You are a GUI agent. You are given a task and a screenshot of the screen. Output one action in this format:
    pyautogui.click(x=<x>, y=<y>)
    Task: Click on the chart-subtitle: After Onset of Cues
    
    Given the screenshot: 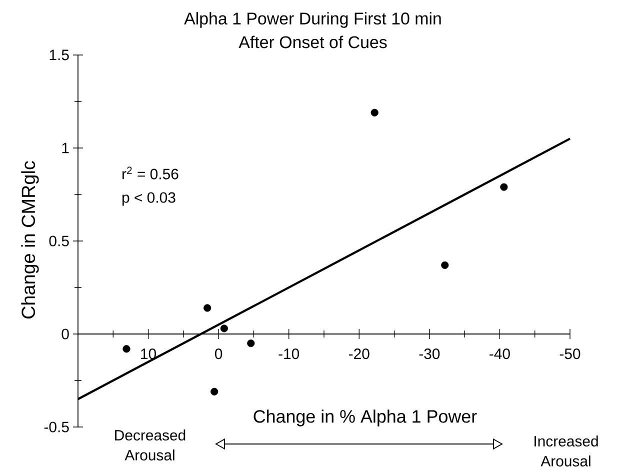 What is the action you would take?
    pyautogui.click(x=312, y=42)
    